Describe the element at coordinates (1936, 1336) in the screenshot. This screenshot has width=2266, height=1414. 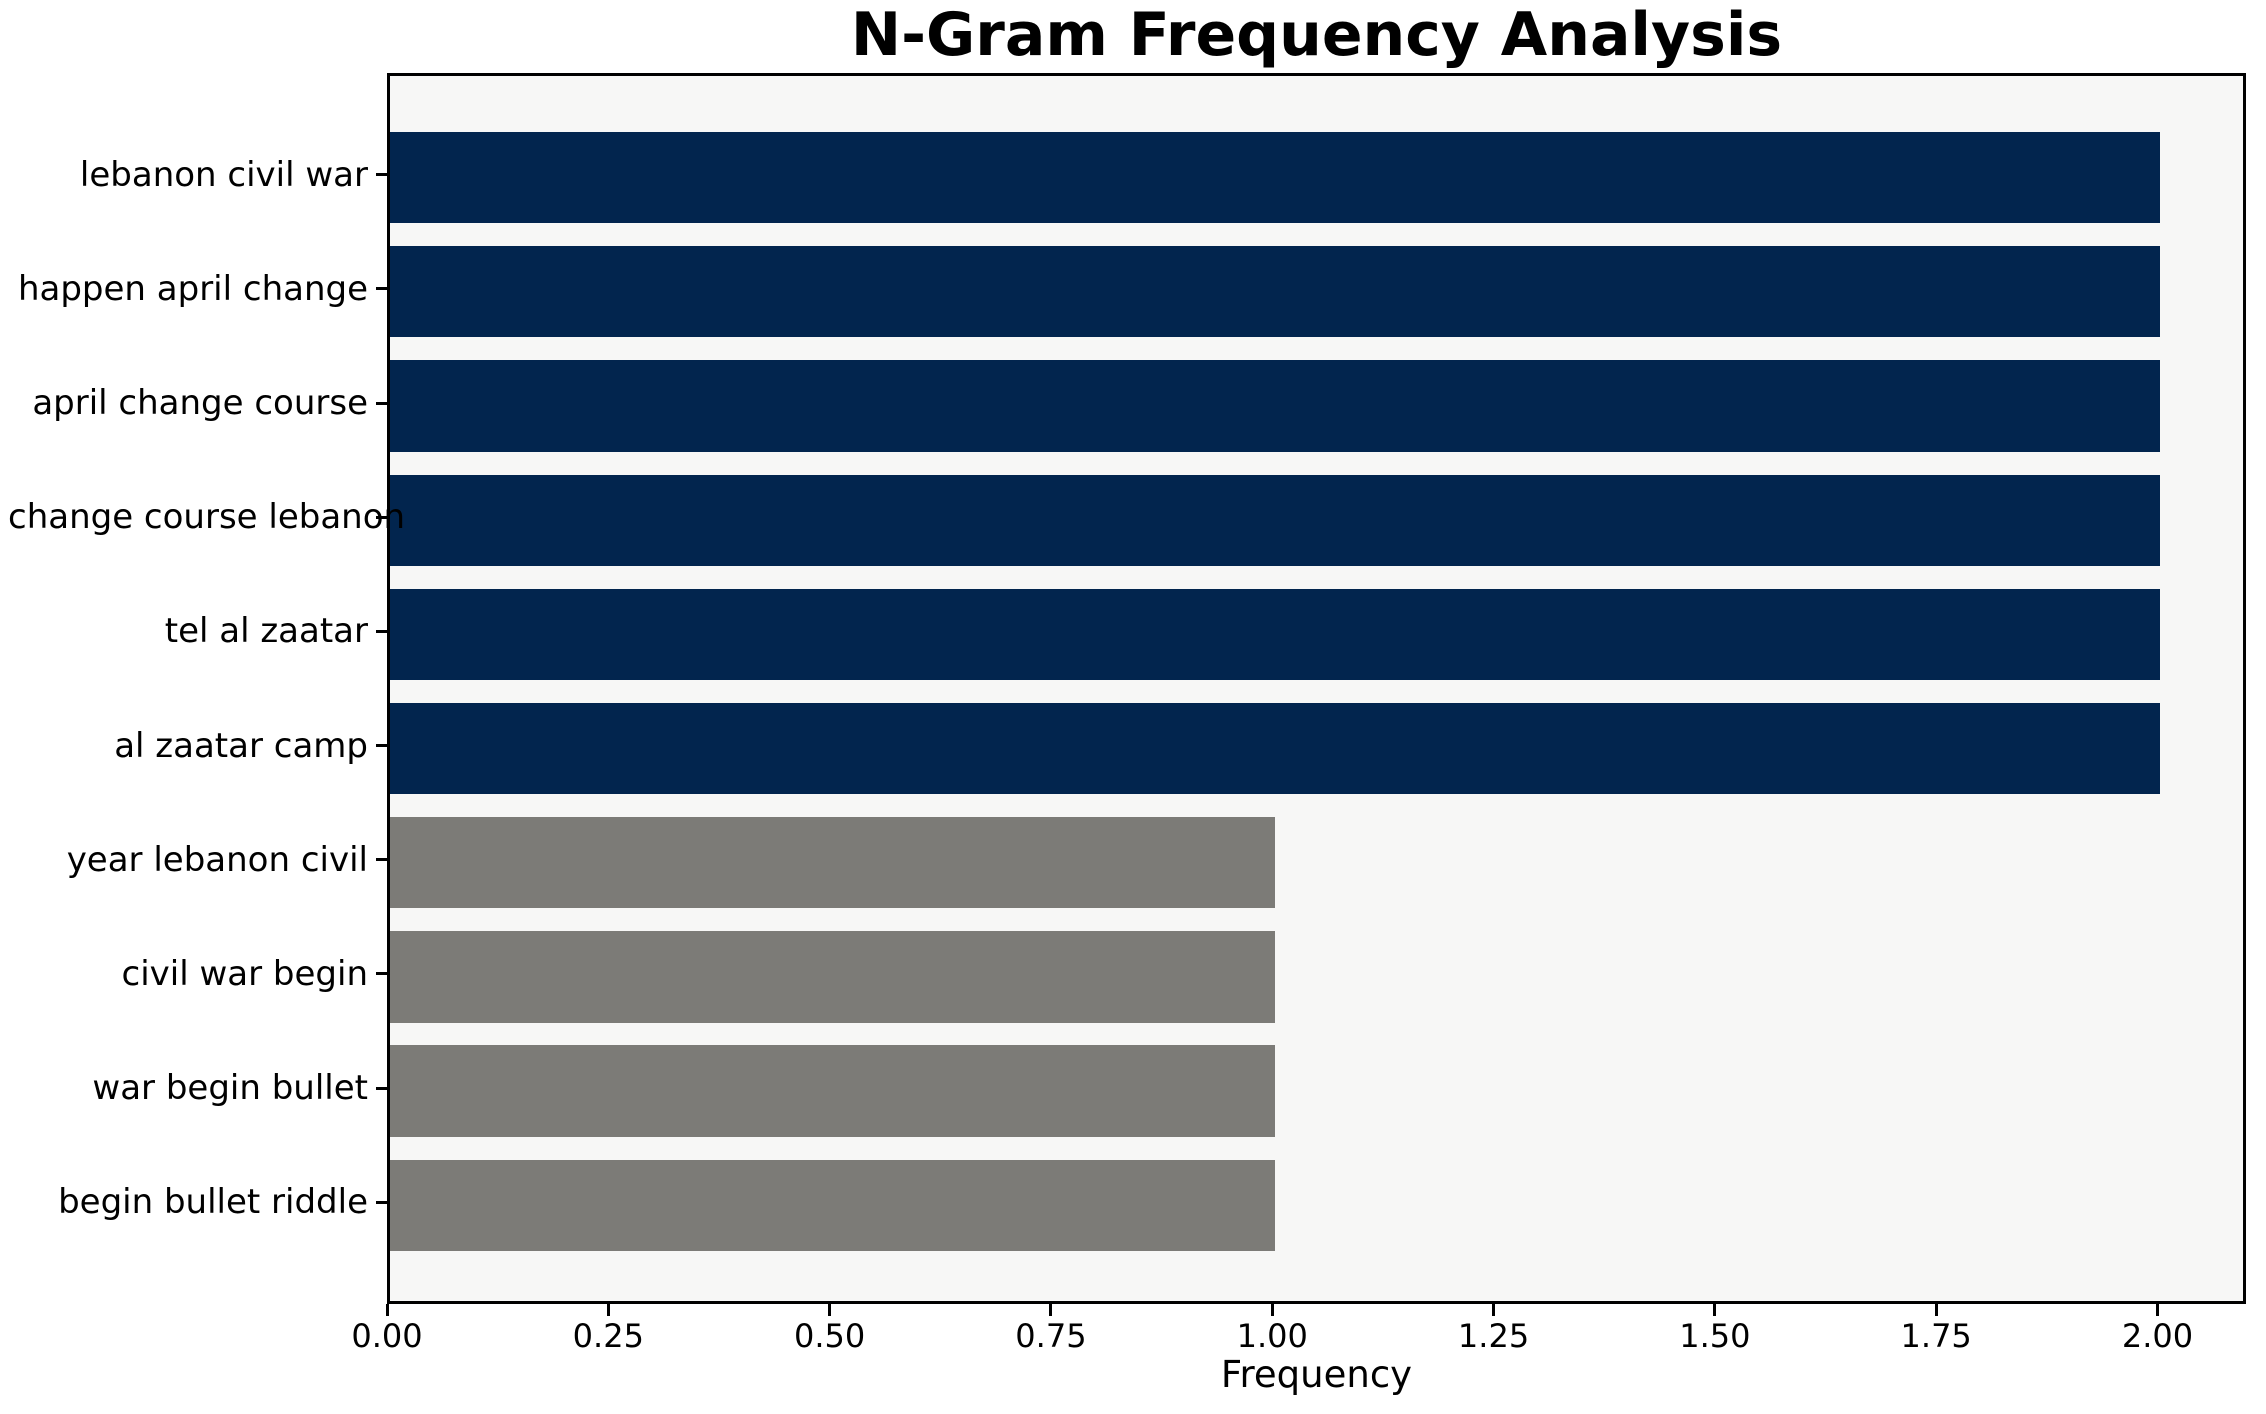
I see `x-tick-label: 1.75` at that location.